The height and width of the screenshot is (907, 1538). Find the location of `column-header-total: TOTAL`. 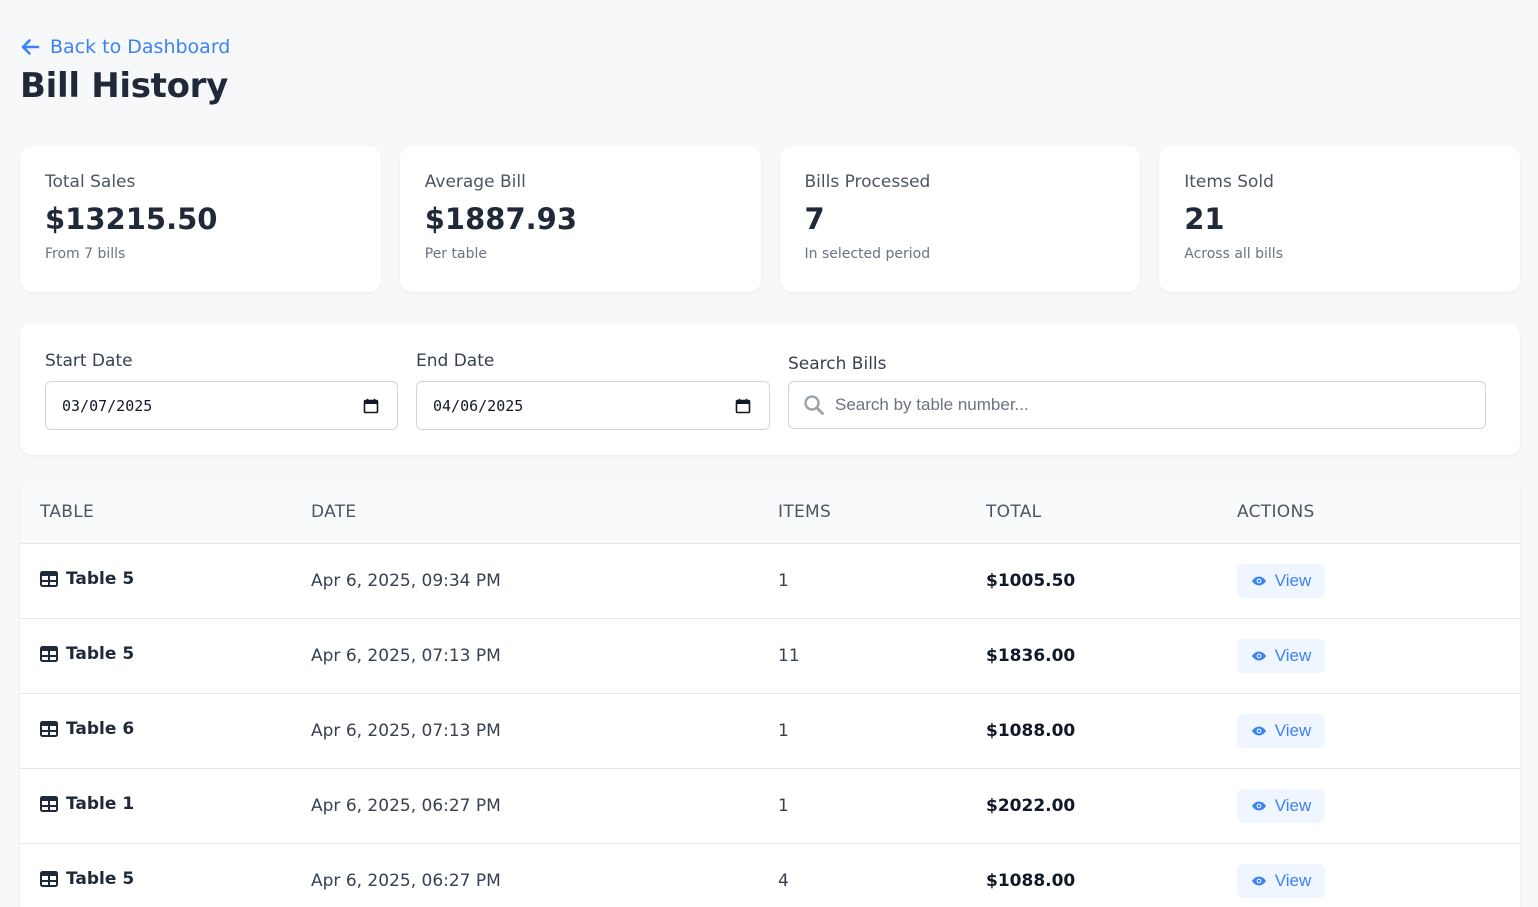

column-header-total: TOTAL is located at coordinates (1014, 512).